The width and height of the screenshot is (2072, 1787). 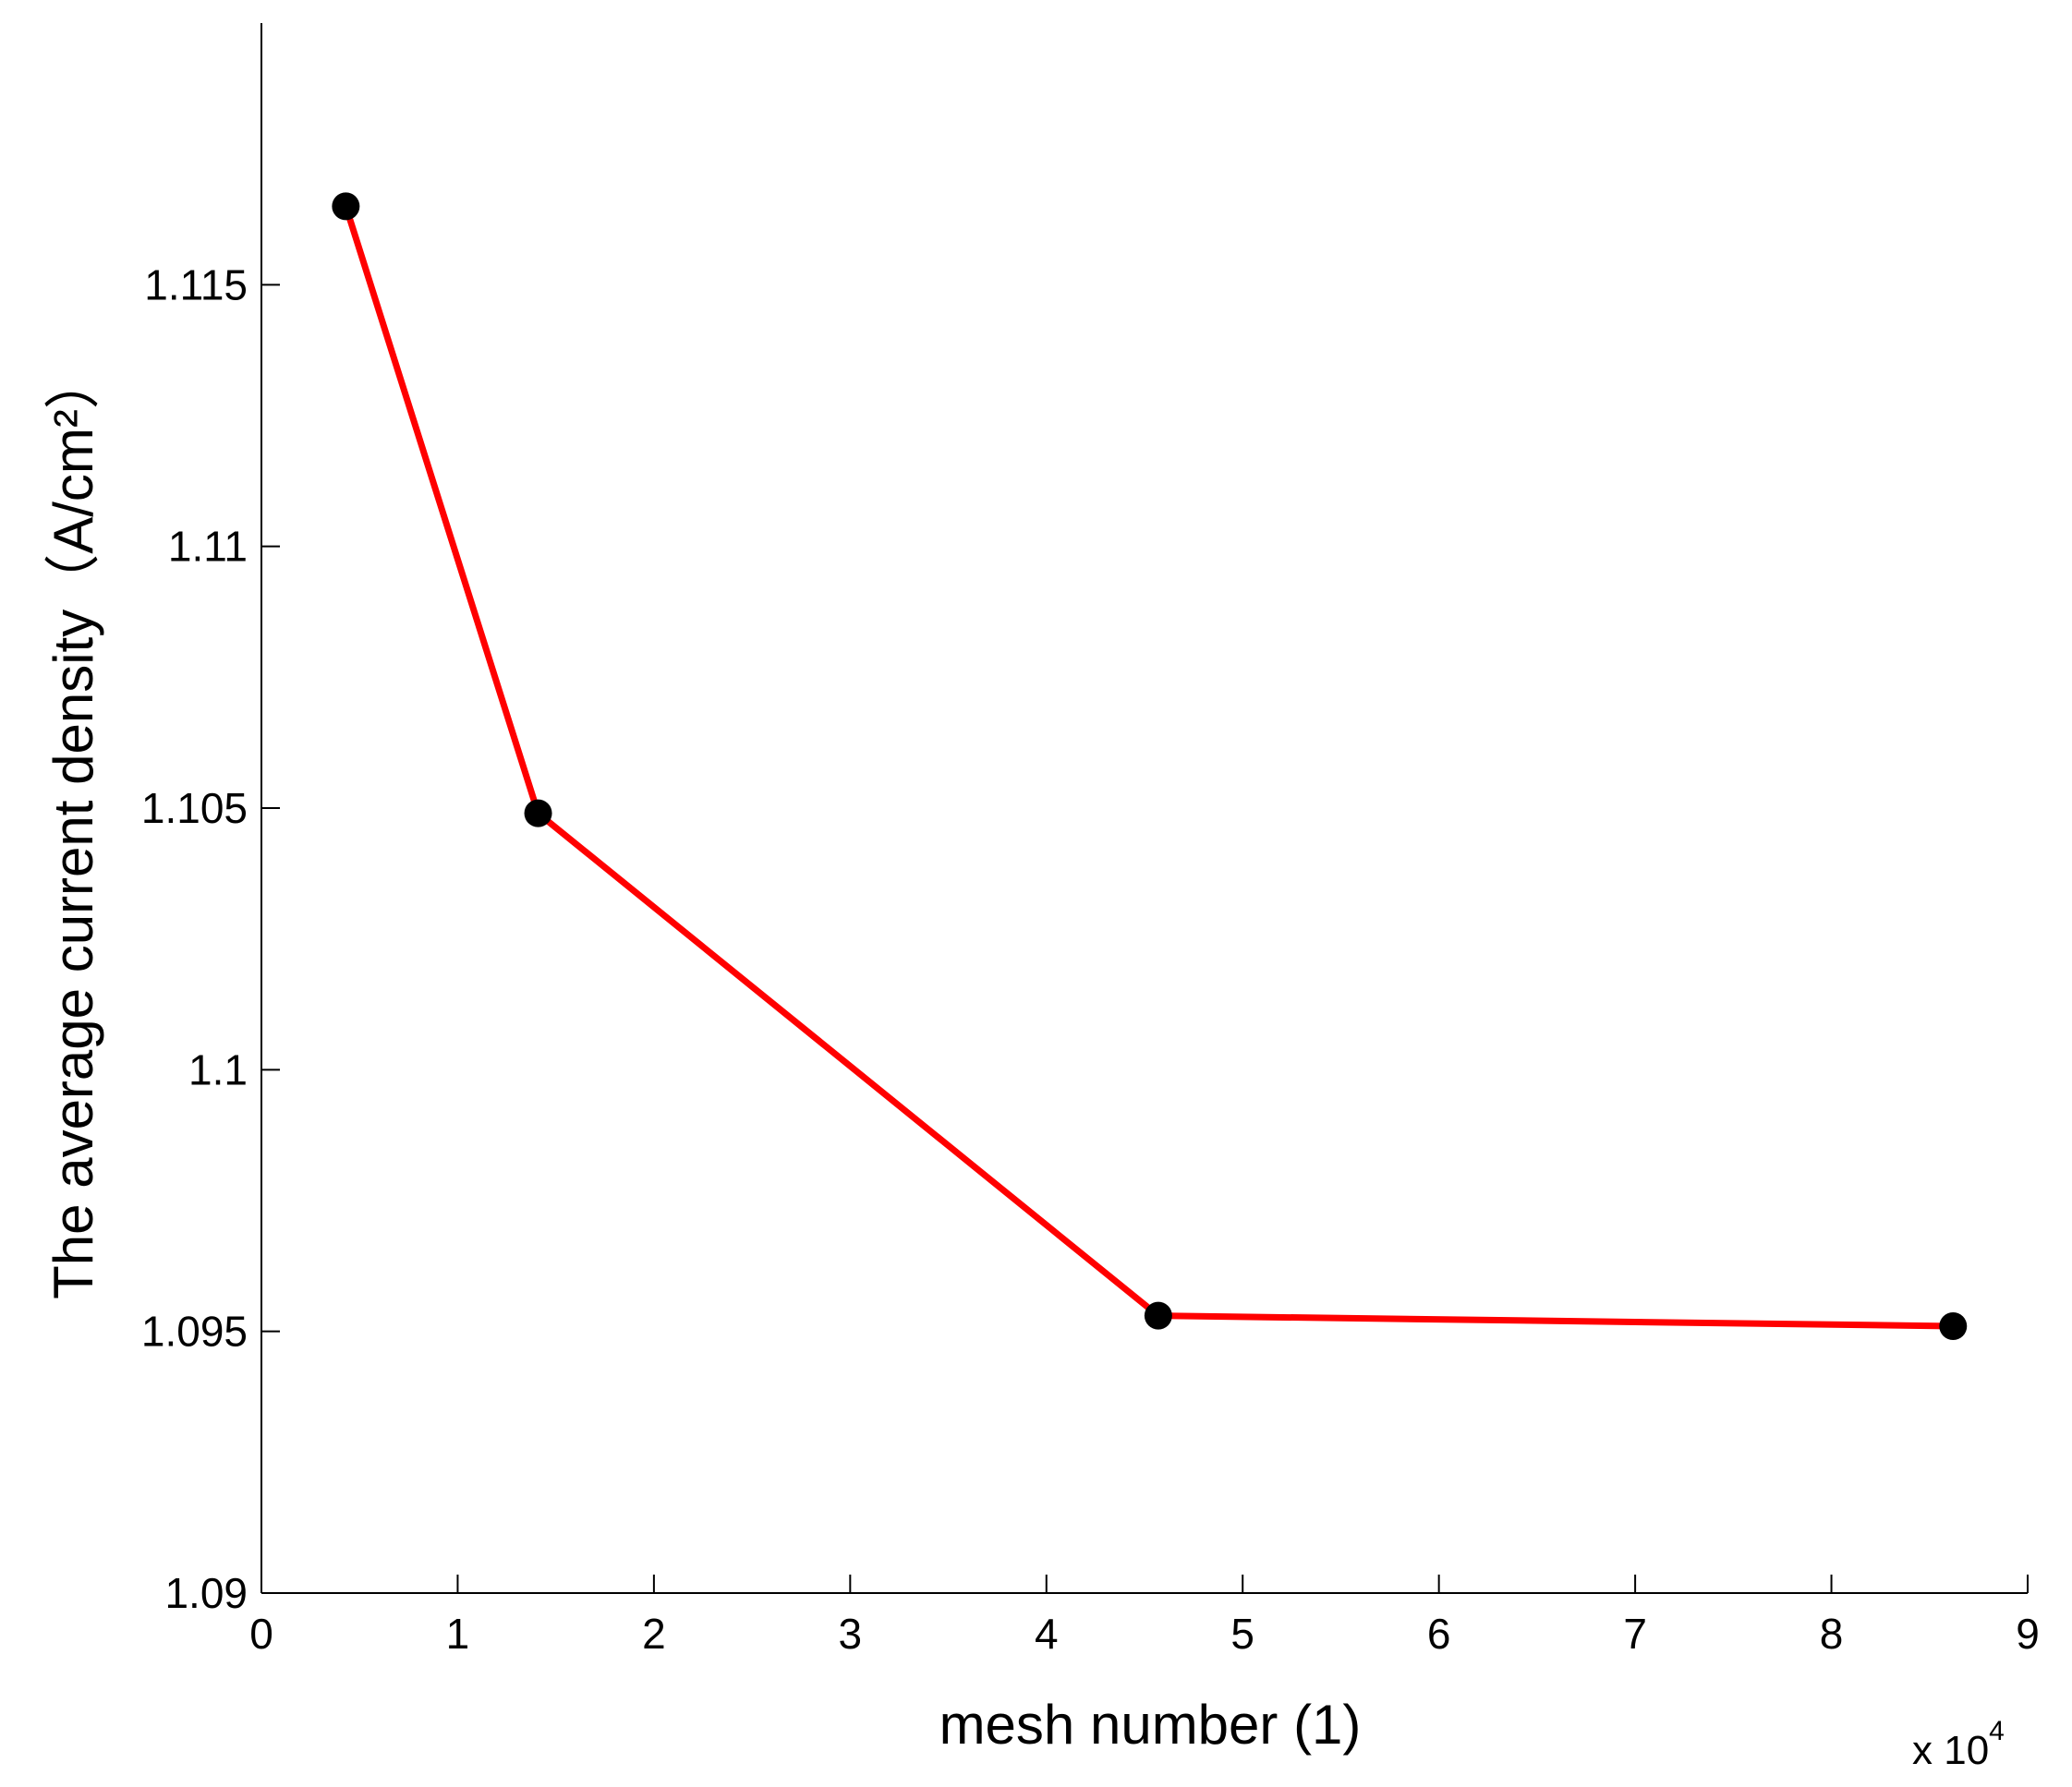 I want to click on y-tick-label: 1.115, so click(x=196, y=284).